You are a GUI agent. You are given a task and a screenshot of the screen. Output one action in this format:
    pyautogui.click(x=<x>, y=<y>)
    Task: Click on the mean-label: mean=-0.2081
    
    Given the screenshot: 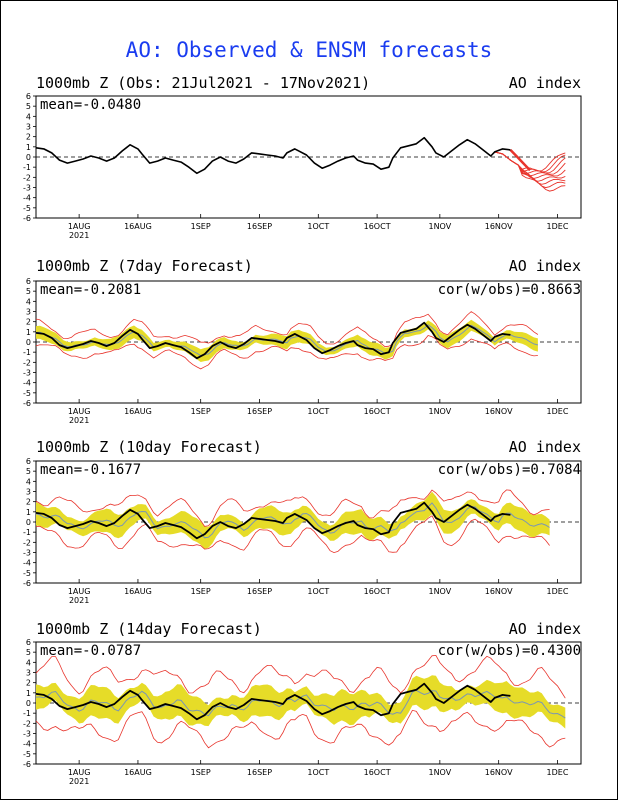 What is the action you would take?
    pyautogui.click(x=90, y=290)
    